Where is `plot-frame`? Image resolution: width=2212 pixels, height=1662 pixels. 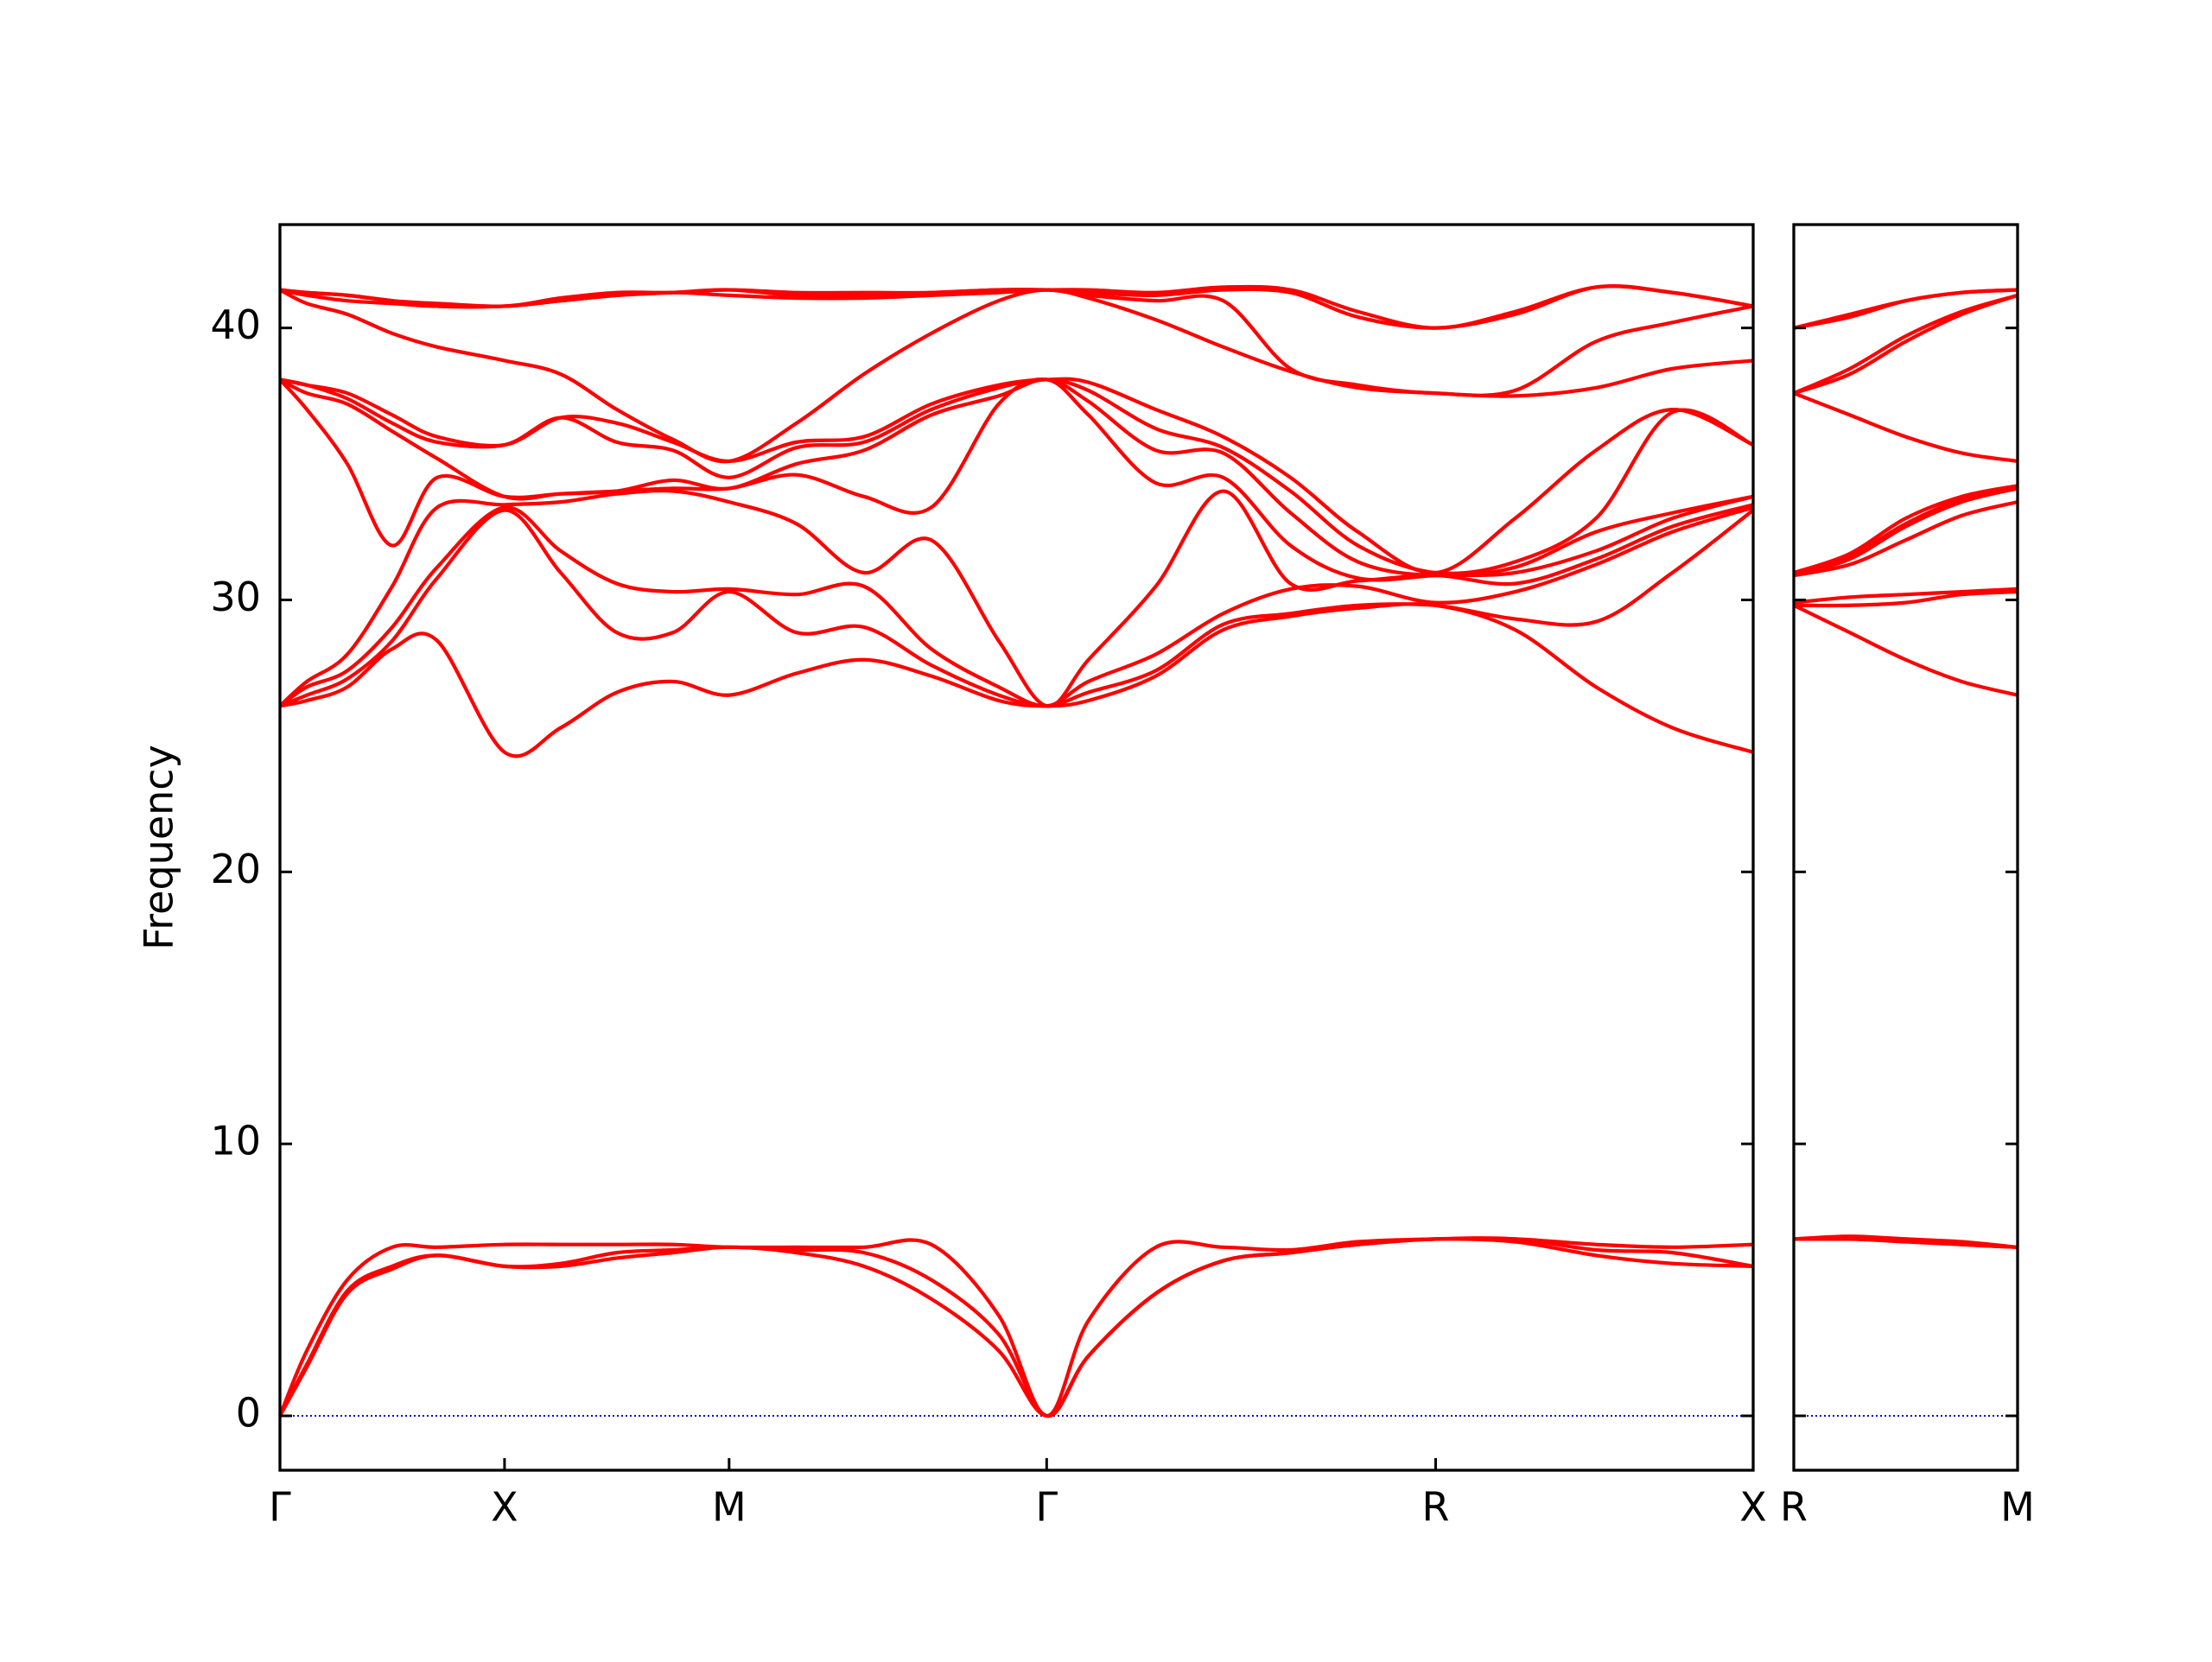 plot-frame is located at coordinates (1905, 847).